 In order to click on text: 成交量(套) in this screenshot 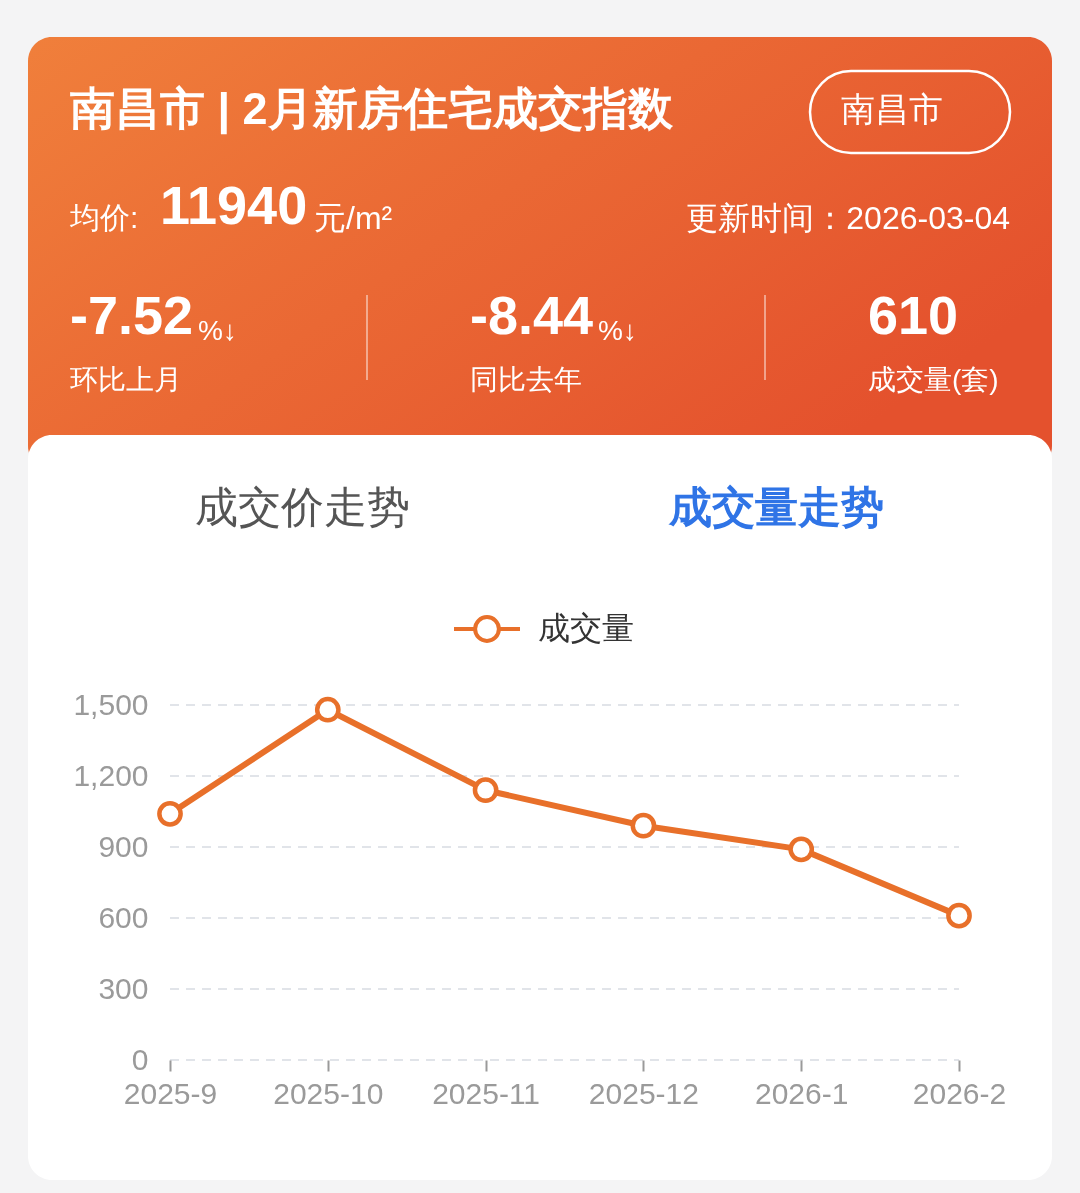, I will do `click(933, 379)`.